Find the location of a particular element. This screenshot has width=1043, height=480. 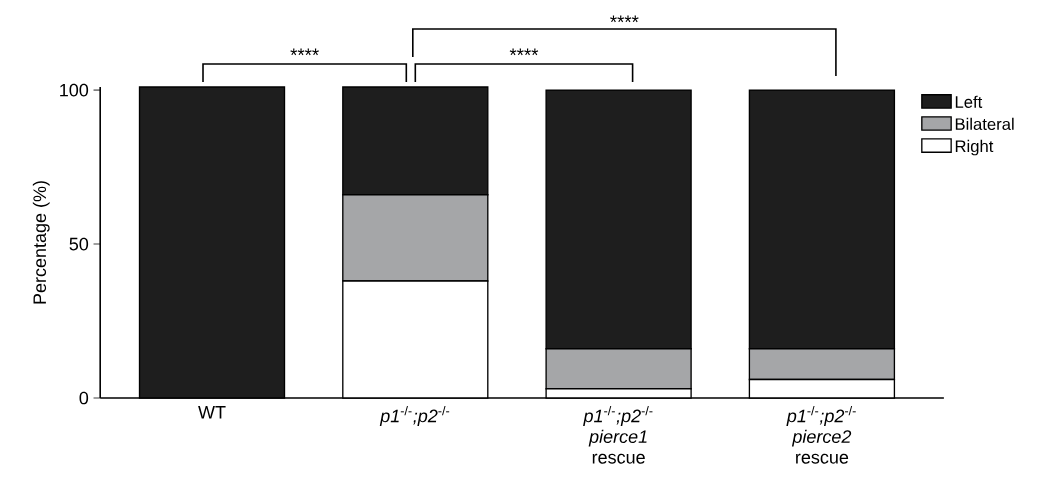

x-tick-label: p1$^{-/-}$;p2$^{-/-}$ is located at coordinates (414, 416).